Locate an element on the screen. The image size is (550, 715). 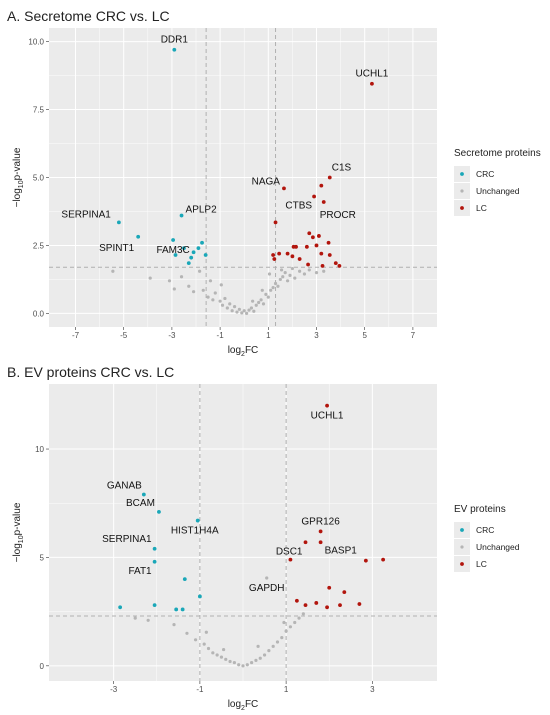
protein-label: SERPINA1 is located at coordinates (127, 539).